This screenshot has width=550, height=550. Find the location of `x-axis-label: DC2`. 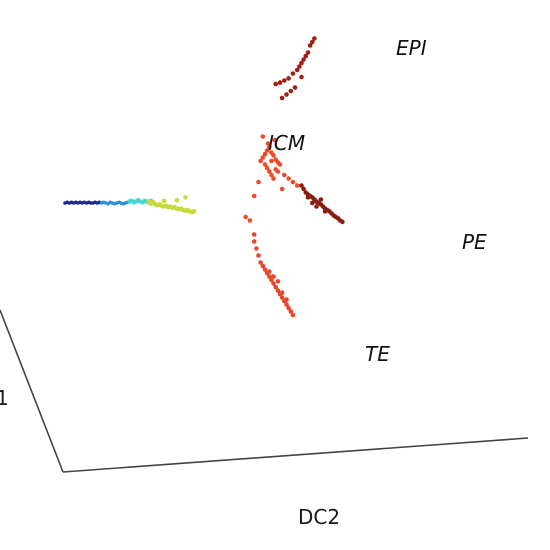

x-axis-label: DC2 is located at coordinates (319, 517).